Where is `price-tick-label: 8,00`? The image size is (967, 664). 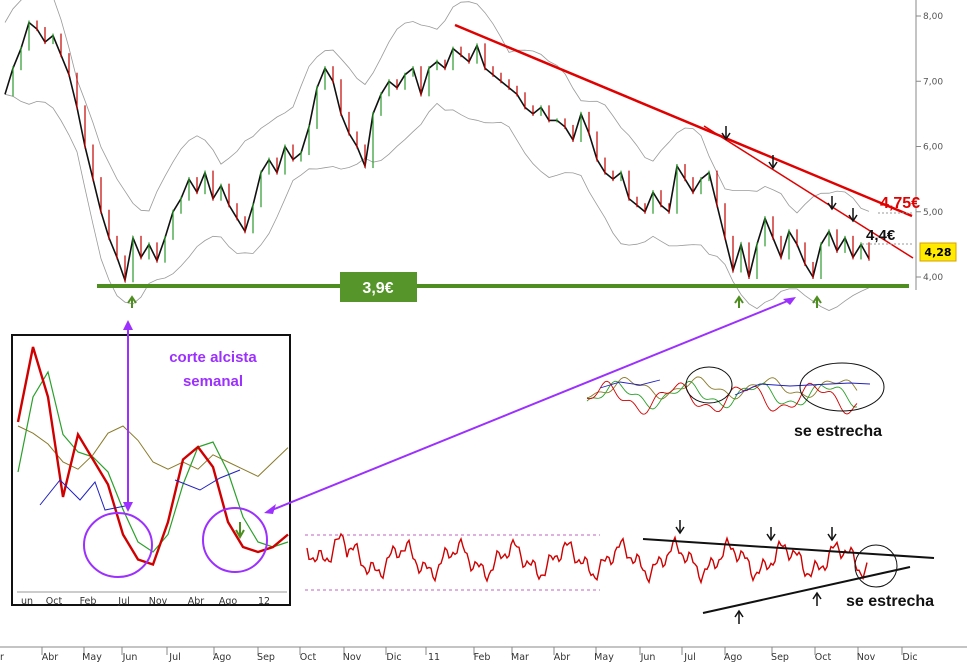
price-tick-label: 8,00 is located at coordinates (933, 17).